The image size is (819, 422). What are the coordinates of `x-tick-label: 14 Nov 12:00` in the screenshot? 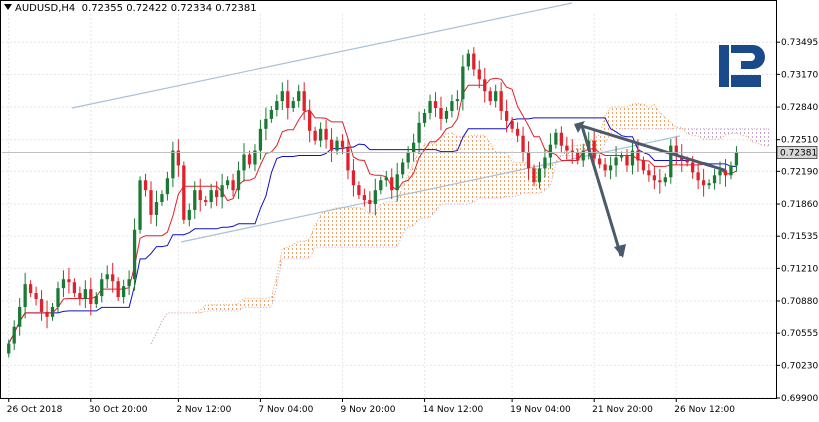 It's located at (453, 410).